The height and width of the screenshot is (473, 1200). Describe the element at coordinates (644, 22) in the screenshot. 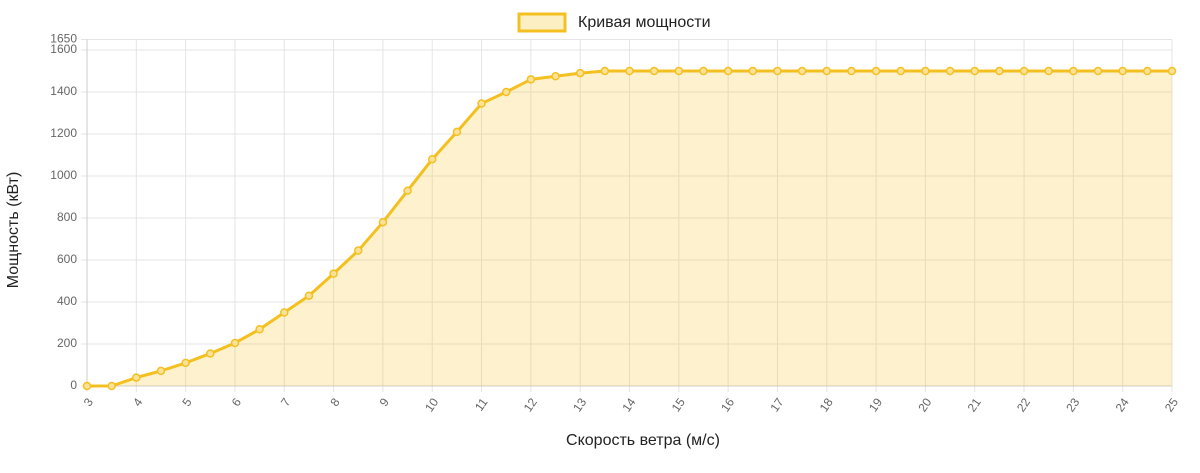

I see `legend-label: Кривая мощности` at that location.